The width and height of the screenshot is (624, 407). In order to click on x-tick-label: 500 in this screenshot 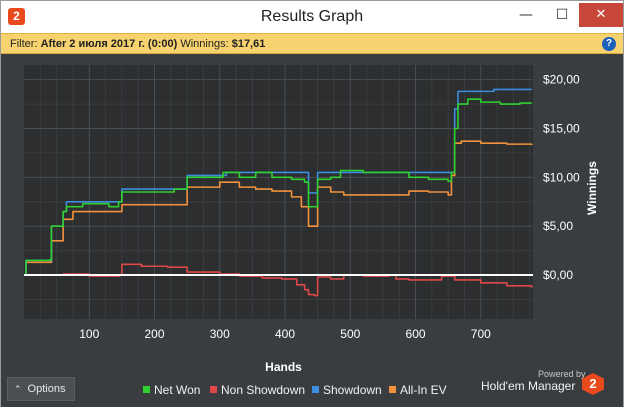, I will do `click(350, 334)`.